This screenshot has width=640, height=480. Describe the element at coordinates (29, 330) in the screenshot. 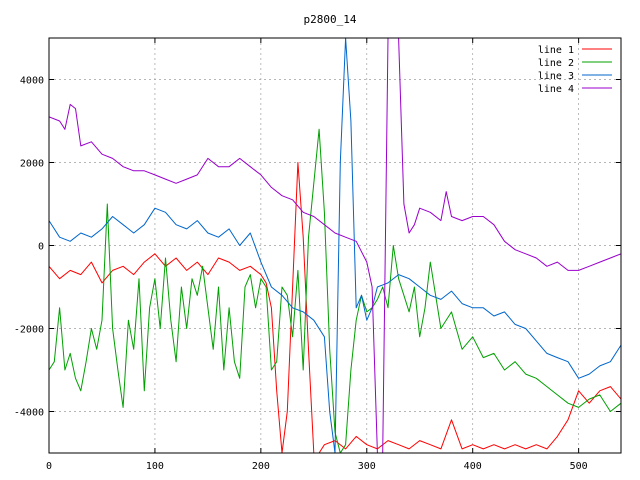

I see `y-tick-label: -2000` at that location.